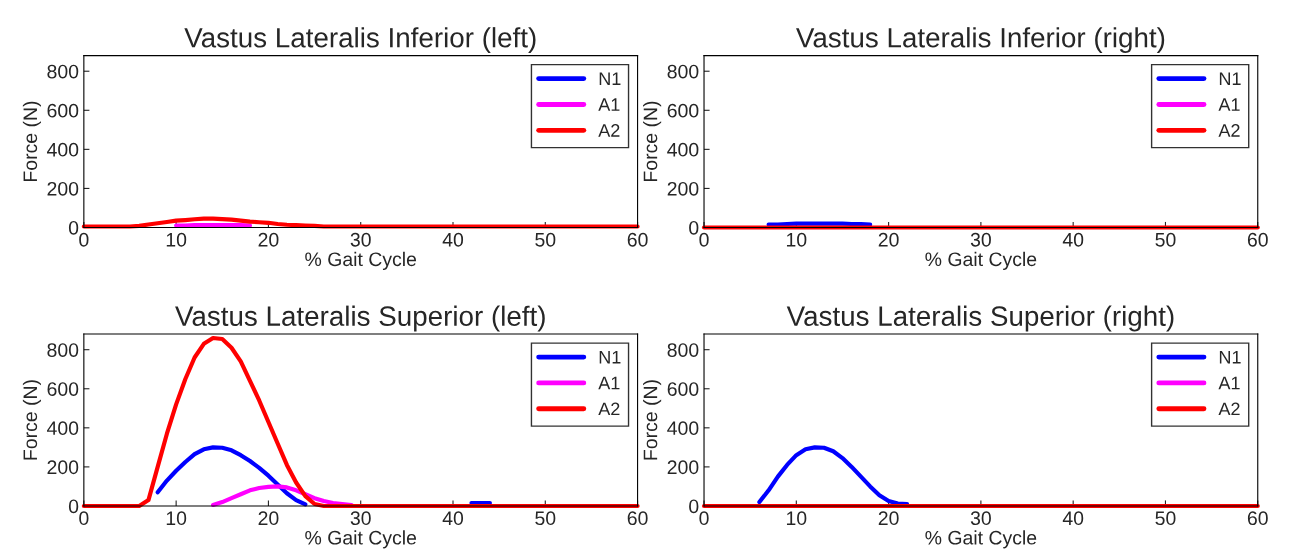  Describe the element at coordinates (360, 318) in the screenshot. I see `chart-title: Vastus Lateralis Superior (left)` at that location.